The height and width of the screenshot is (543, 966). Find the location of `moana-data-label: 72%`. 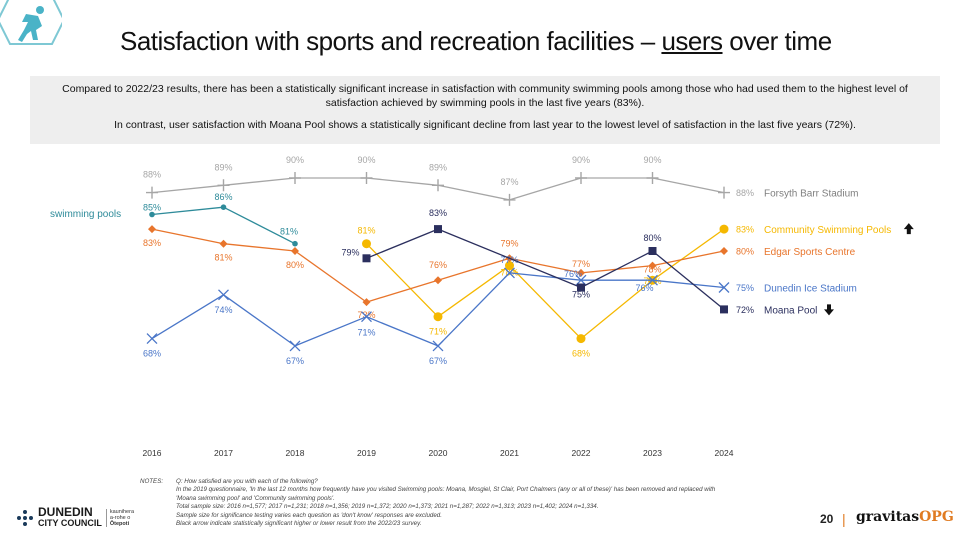

moana-data-label: 72% is located at coordinates (745, 310).